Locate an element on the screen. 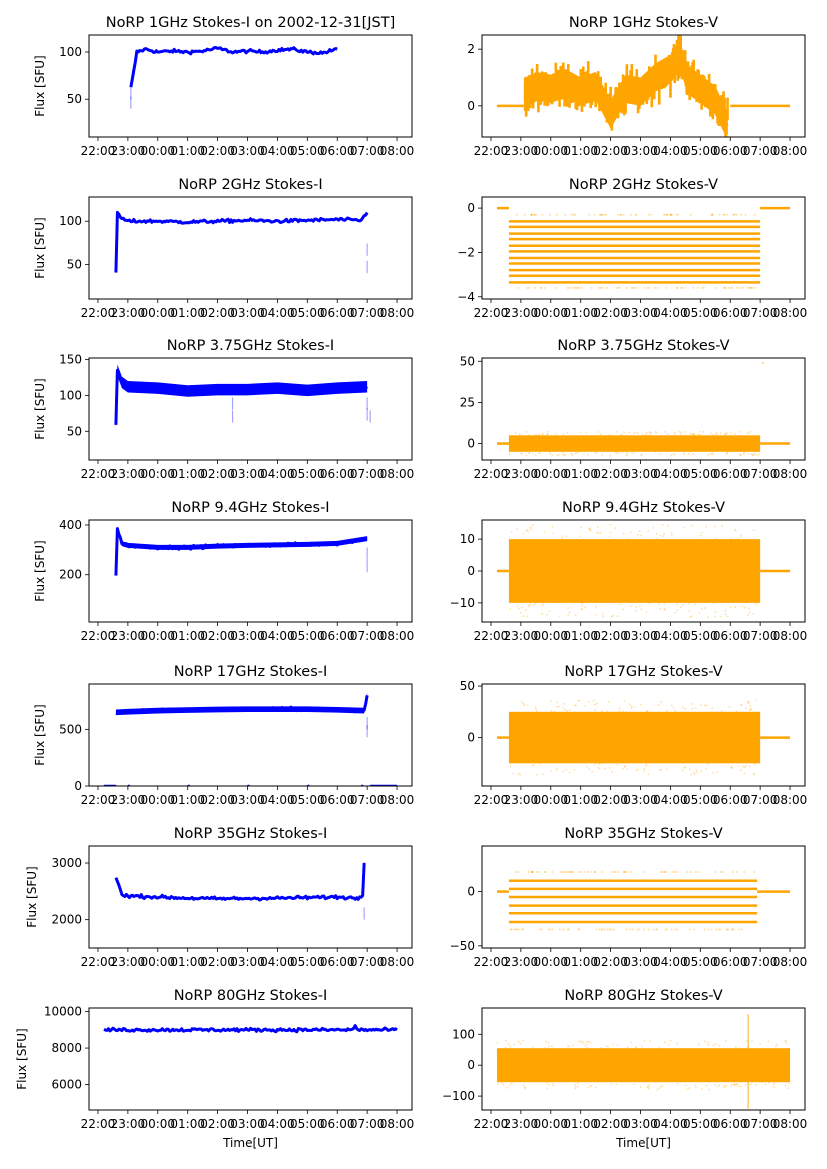 The width and height of the screenshot is (827, 1169). x-tick-label: 08:00 is located at coordinates (397, 800).